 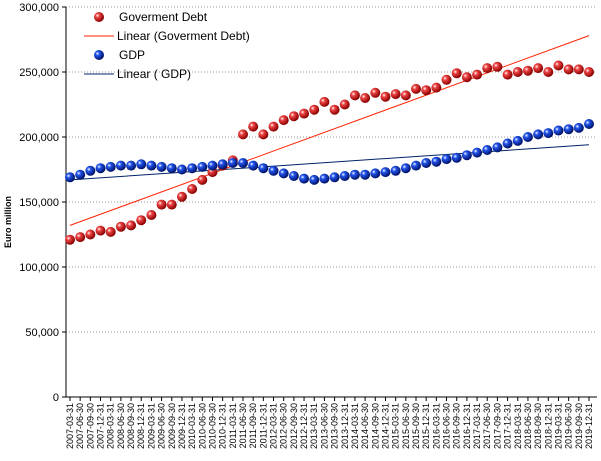 What do you see at coordinates (528, 426) in the screenshot?
I see `x-tick-label: 2018-06-30` at bounding box center [528, 426].